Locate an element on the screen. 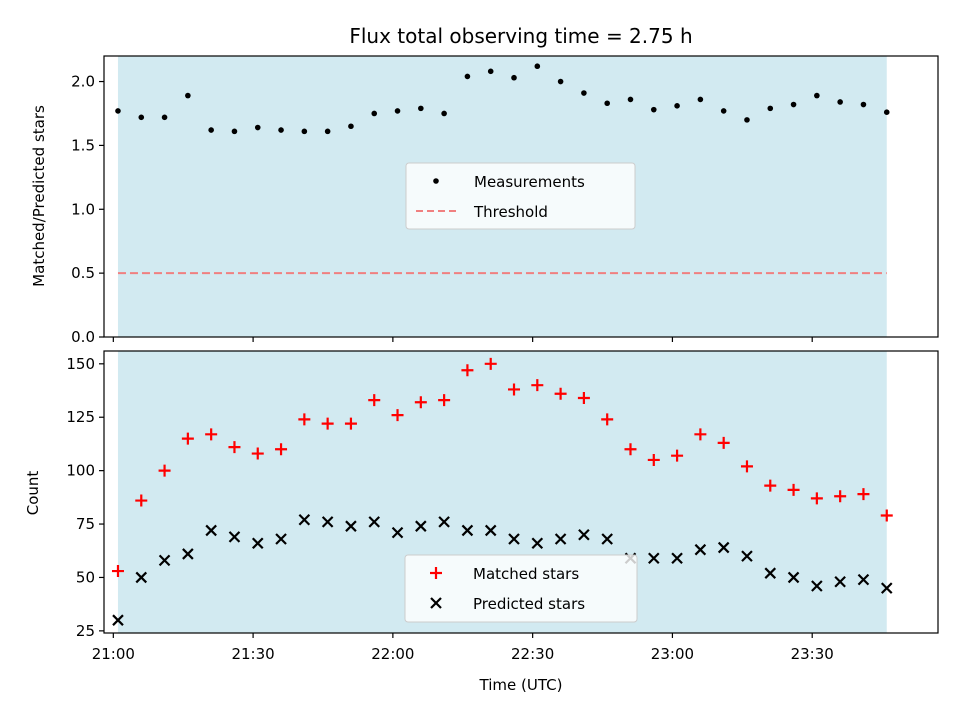 The width and height of the screenshot is (960, 720). bottom-y-tick-label: 75 is located at coordinates (85, 524).